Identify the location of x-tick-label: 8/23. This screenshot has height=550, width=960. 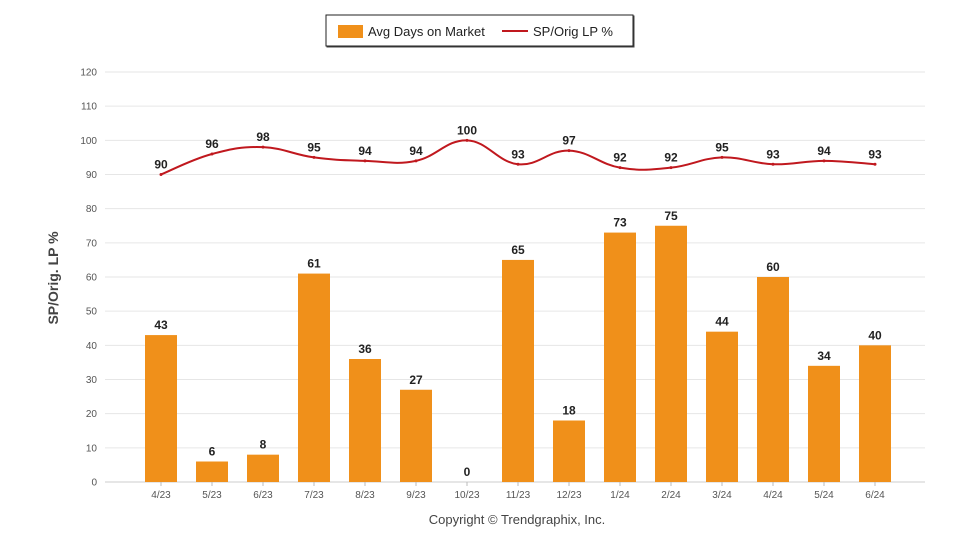
(365, 495).